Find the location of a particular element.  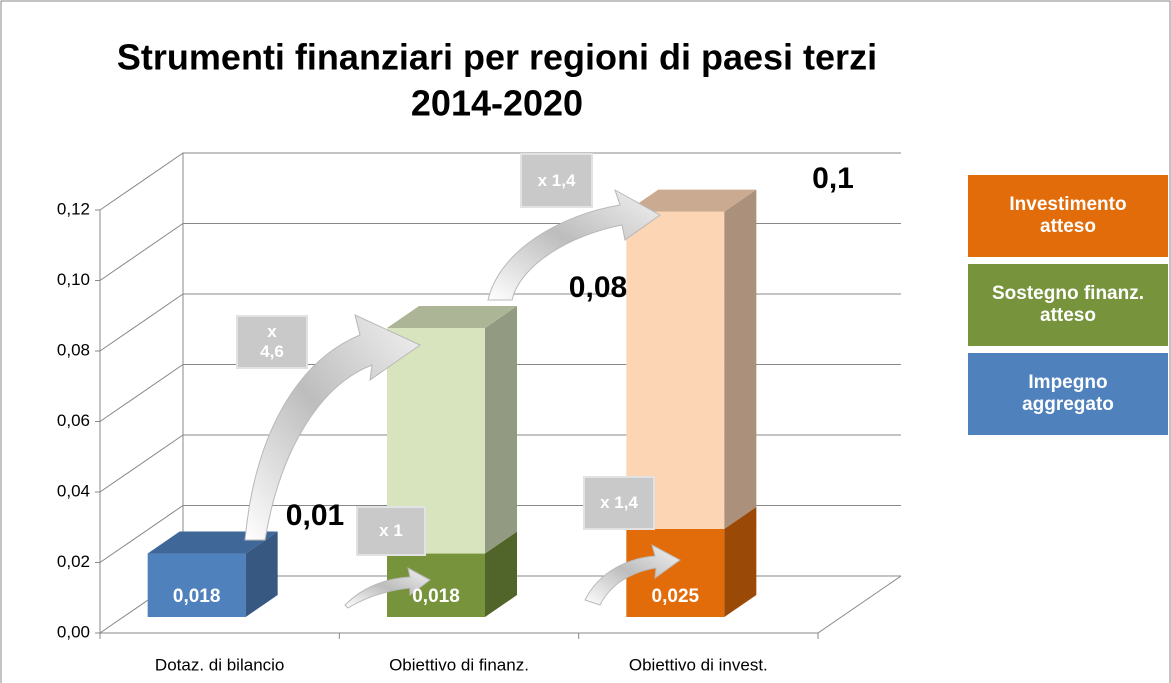

y-tick-label: 0,00 is located at coordinates (73, 631).